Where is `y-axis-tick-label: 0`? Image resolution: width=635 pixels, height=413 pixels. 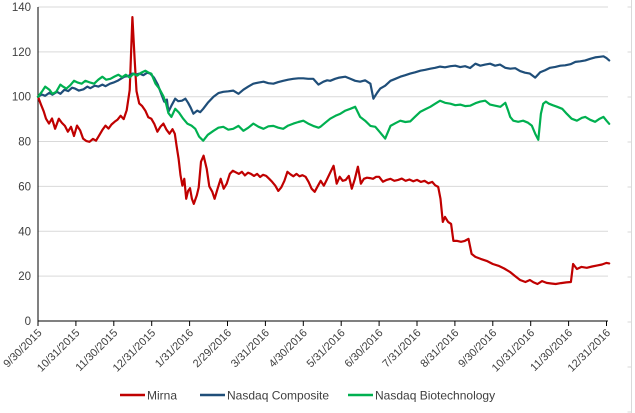
y-axis-tick-label: 0 is located at coordinates (28, 322).